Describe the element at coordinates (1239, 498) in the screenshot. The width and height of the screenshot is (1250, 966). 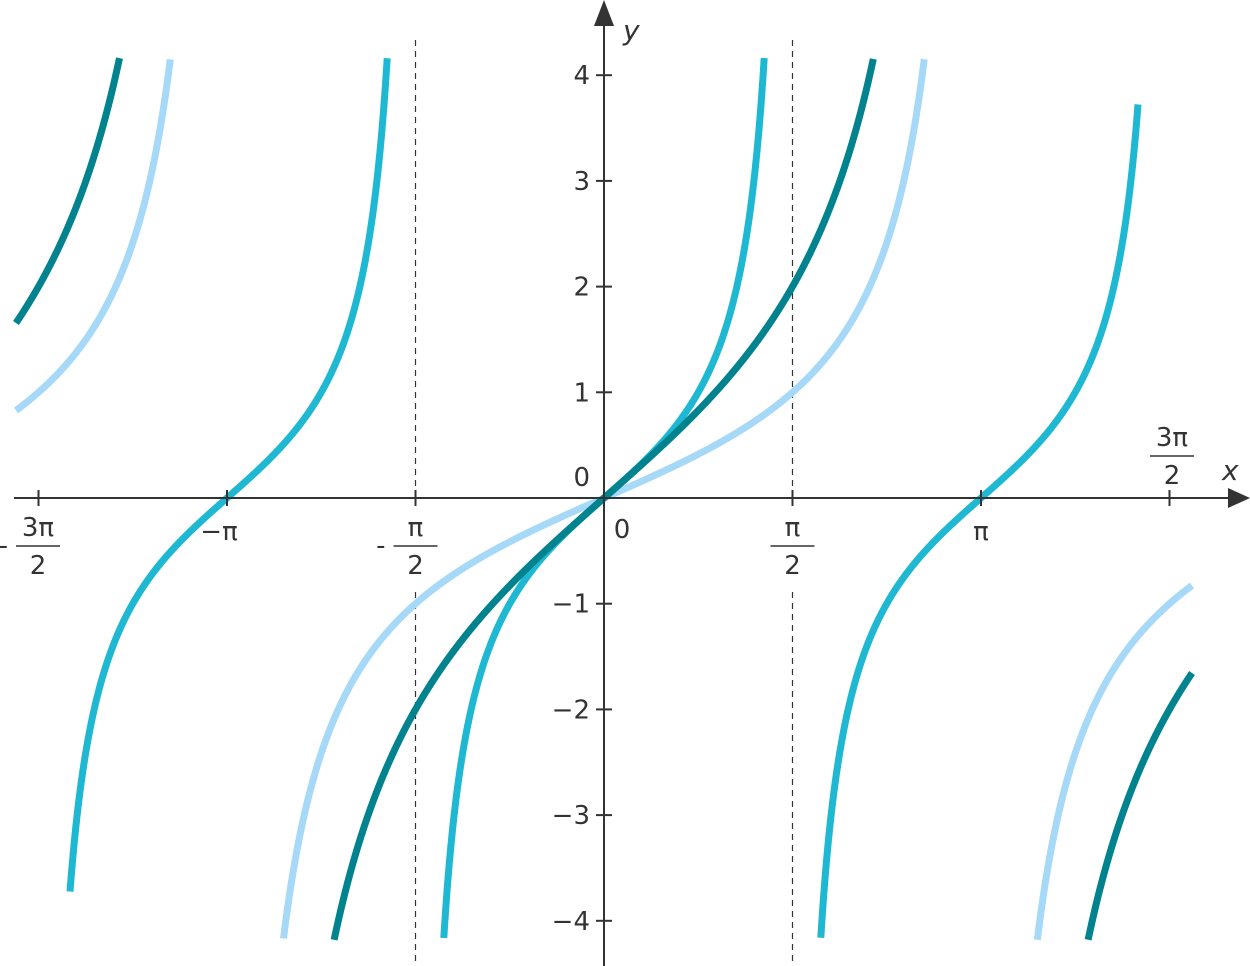
I see `x-axis-arrow-icon` at that location.